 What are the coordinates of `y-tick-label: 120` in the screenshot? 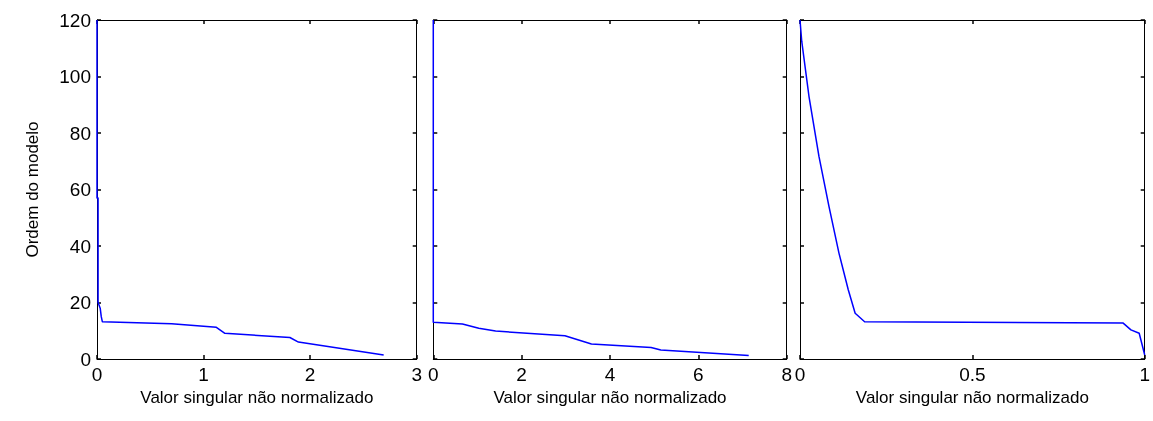 It's located at (75, 20).